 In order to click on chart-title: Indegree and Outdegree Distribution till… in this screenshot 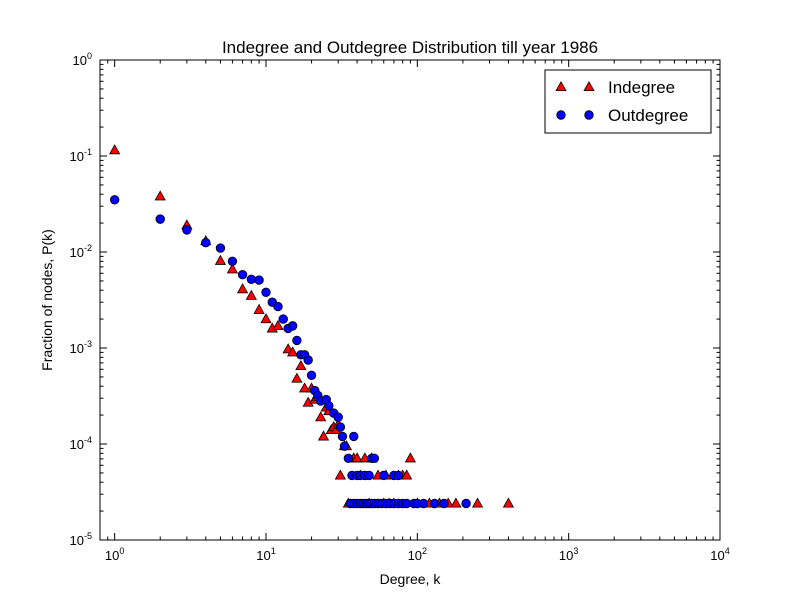, I will do `click(410, 47)`.